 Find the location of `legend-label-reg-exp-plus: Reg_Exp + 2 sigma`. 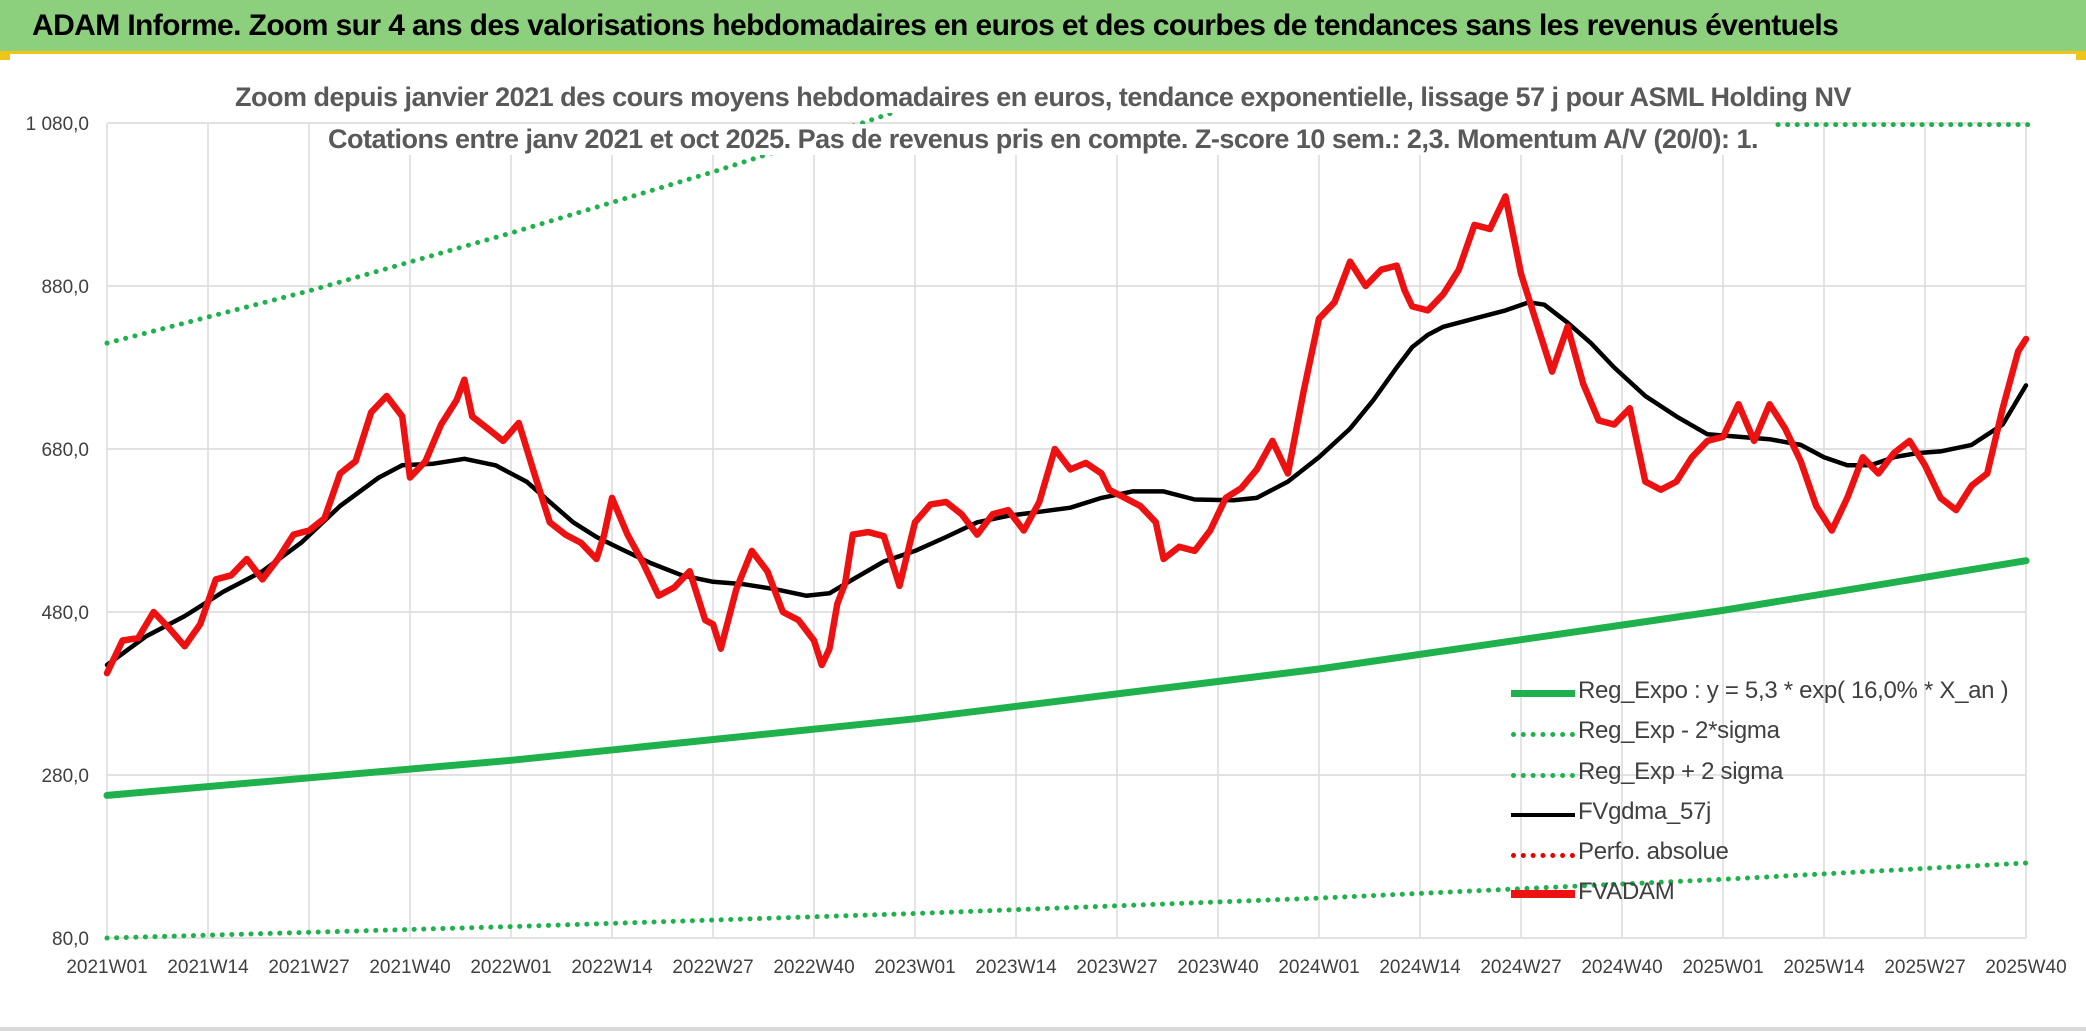

legend-label-reg-exp-plus: Reg_Exp + 2 sigma is located at coordinates (1681, 771).